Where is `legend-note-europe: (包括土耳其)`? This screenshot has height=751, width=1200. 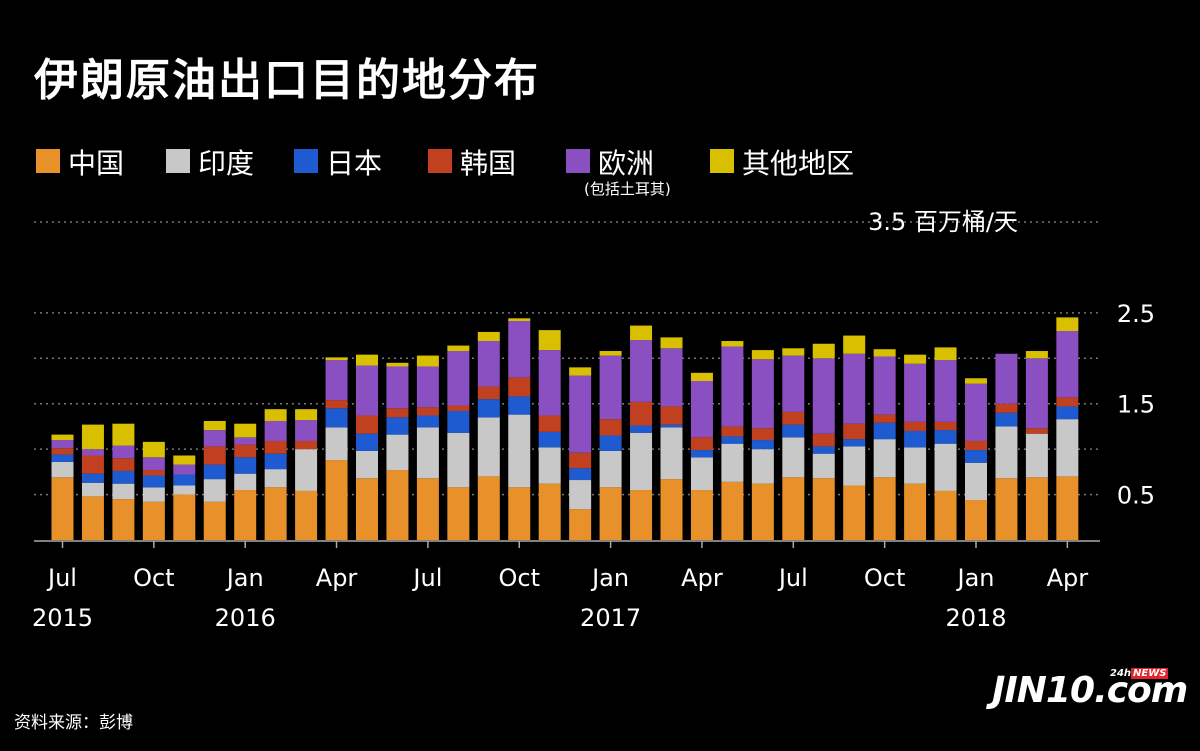 legend-note-europe: (包括土耳其) is located at coordinates (627, 189).